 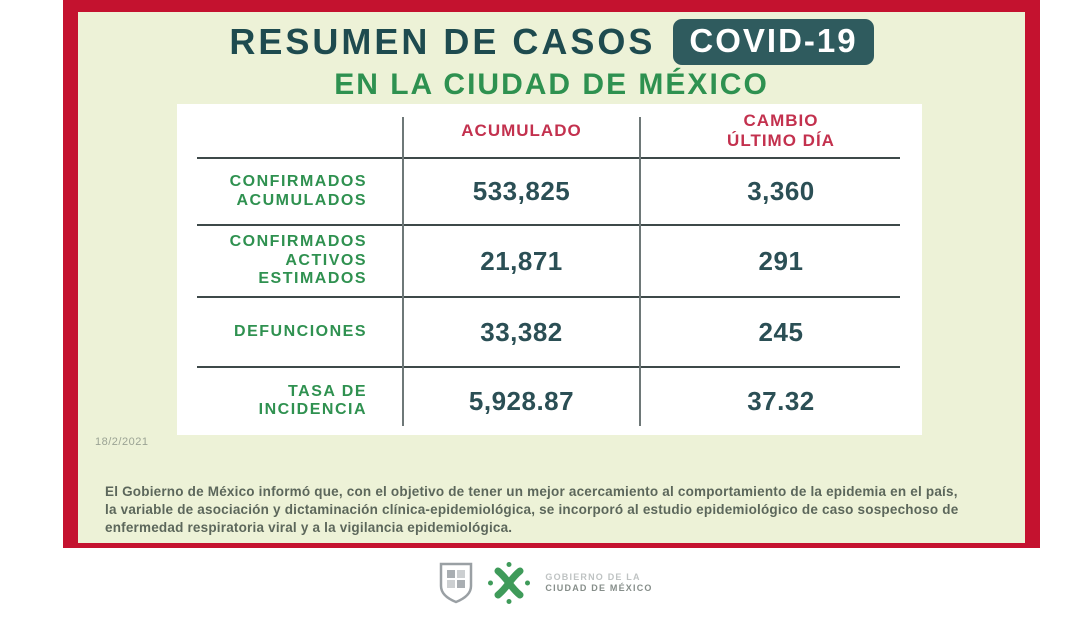 What do you see at coordinates (442, 41) in the screenshot?
I see `page-title: RESUMEN DE CASOS` at bounding box center [442, 41].